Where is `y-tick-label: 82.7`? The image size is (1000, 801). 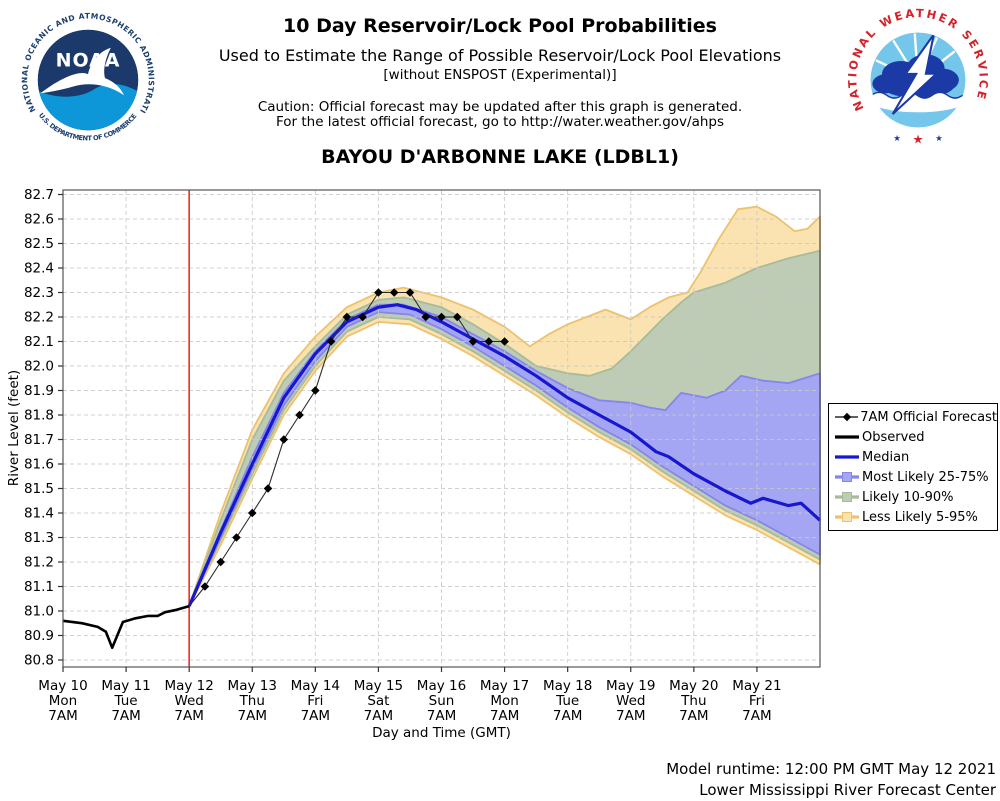 y-tick-label: 82.7 is located at coordinates (39, 195).